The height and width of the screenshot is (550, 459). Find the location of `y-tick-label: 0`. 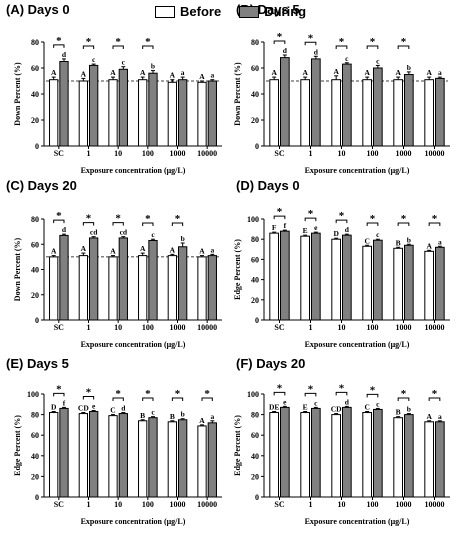

y-tick-label: 0 is located at coordinates (257, 146).